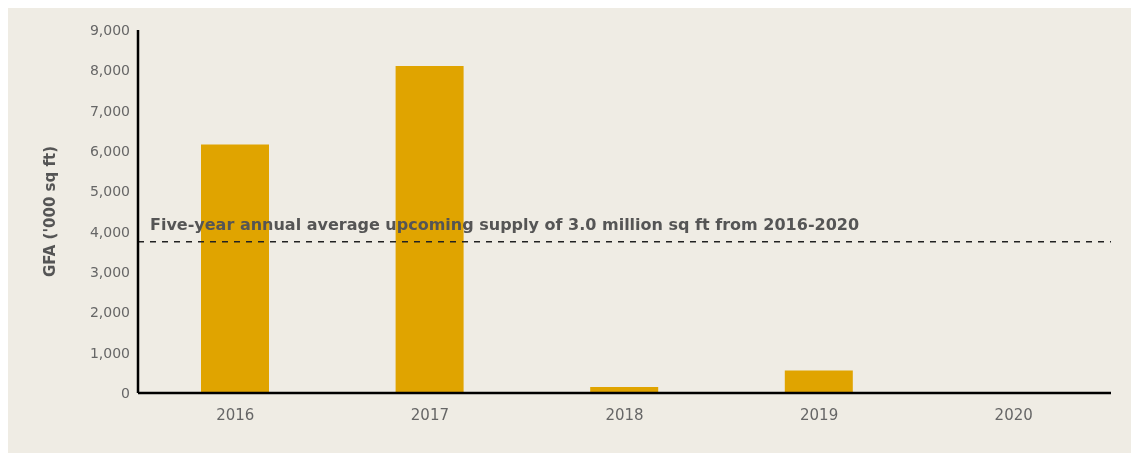  What do you see at coordinates (109, 110) in the screenshot?
I see `y-tick-label: 7,000` at bounding box center [109, 110].